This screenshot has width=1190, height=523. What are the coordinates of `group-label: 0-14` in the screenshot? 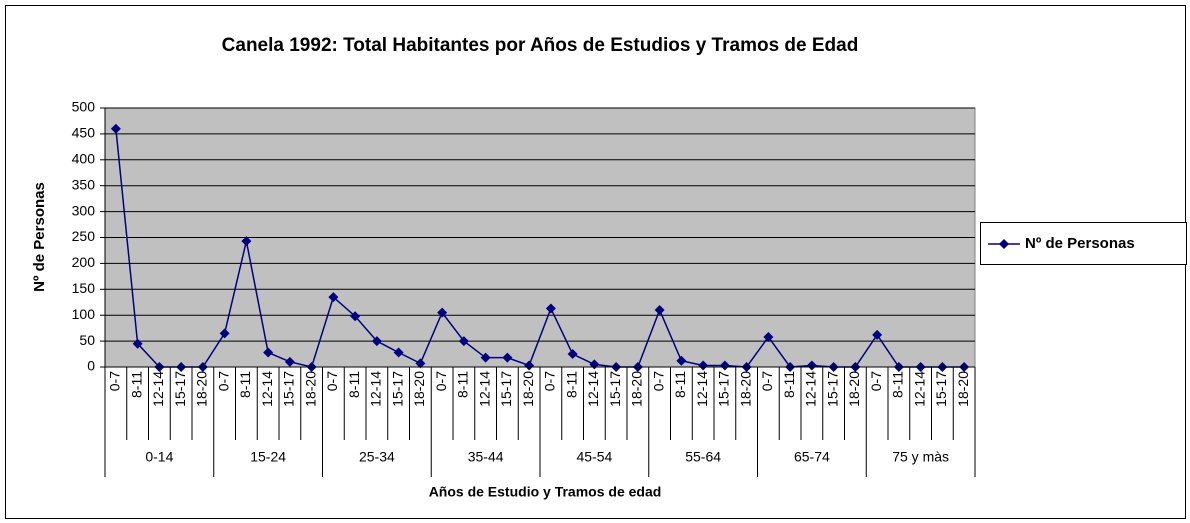 It's located at (159, 457).